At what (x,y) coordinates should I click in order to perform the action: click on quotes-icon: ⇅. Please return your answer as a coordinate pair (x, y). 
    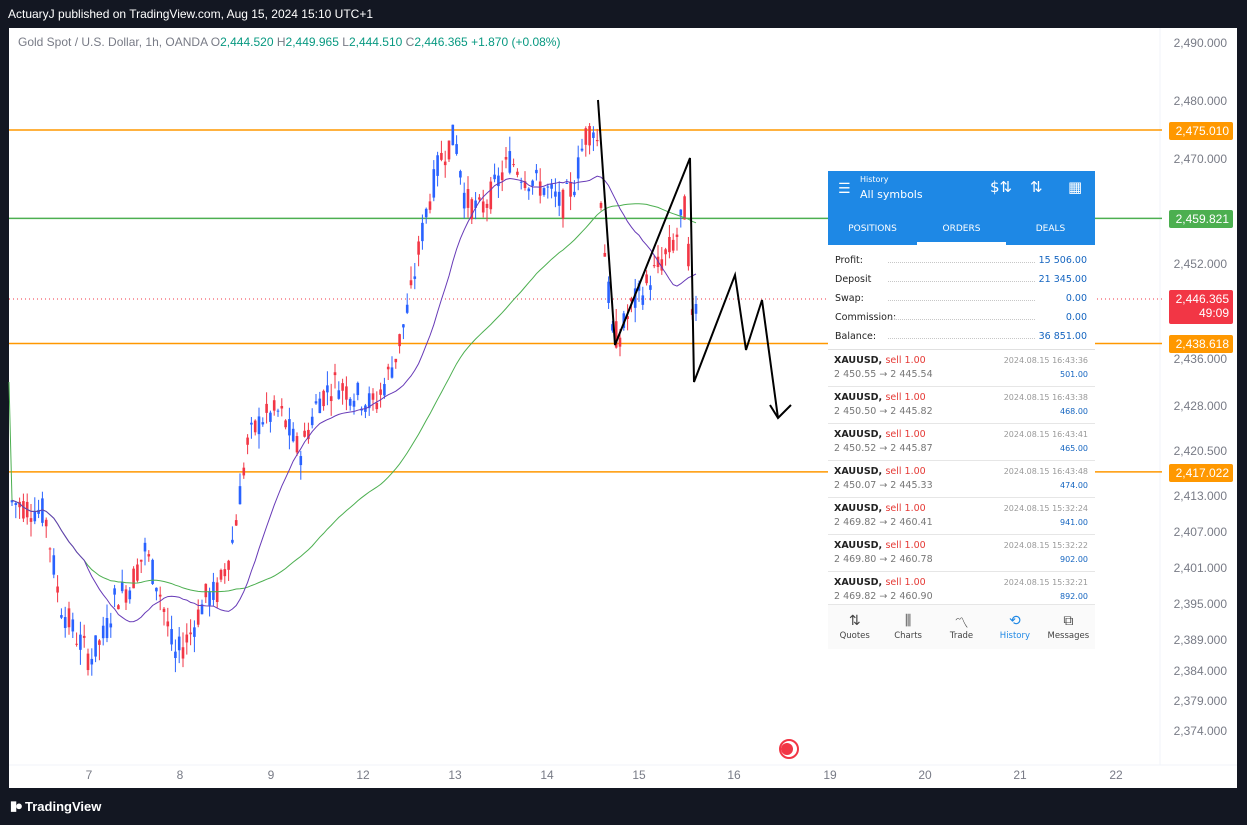
    Looking at the image, I should click on (854, 621).